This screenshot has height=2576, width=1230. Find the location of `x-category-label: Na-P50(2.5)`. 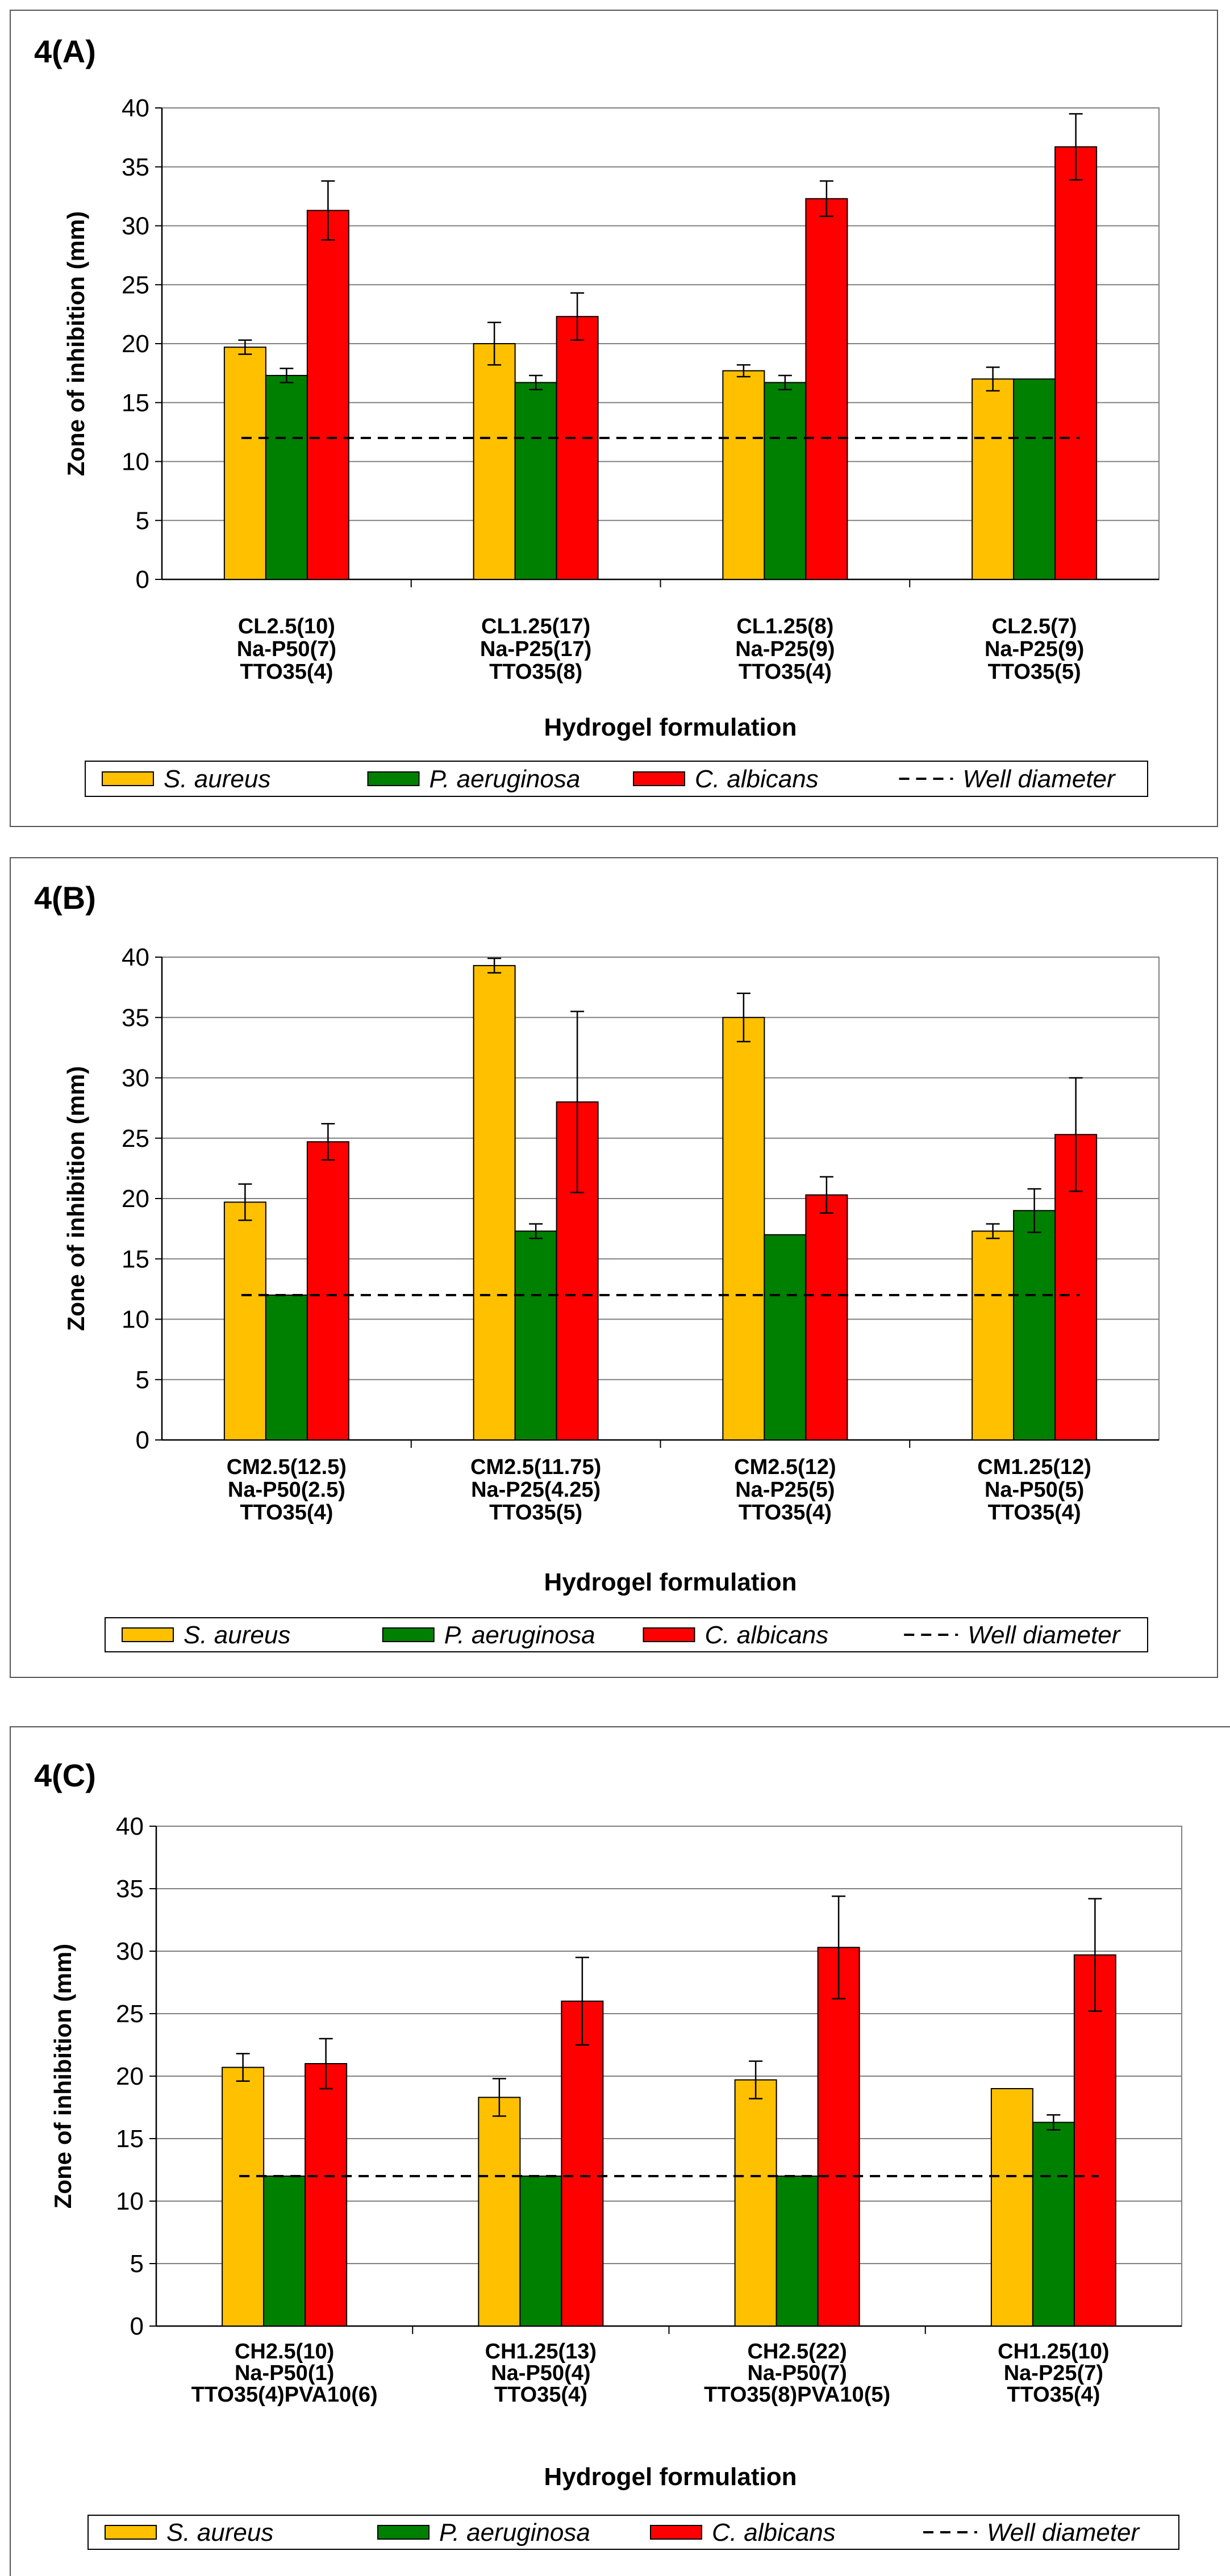

x-category-label: Na-P50(2.5) is located at coordinates (286, 1490).